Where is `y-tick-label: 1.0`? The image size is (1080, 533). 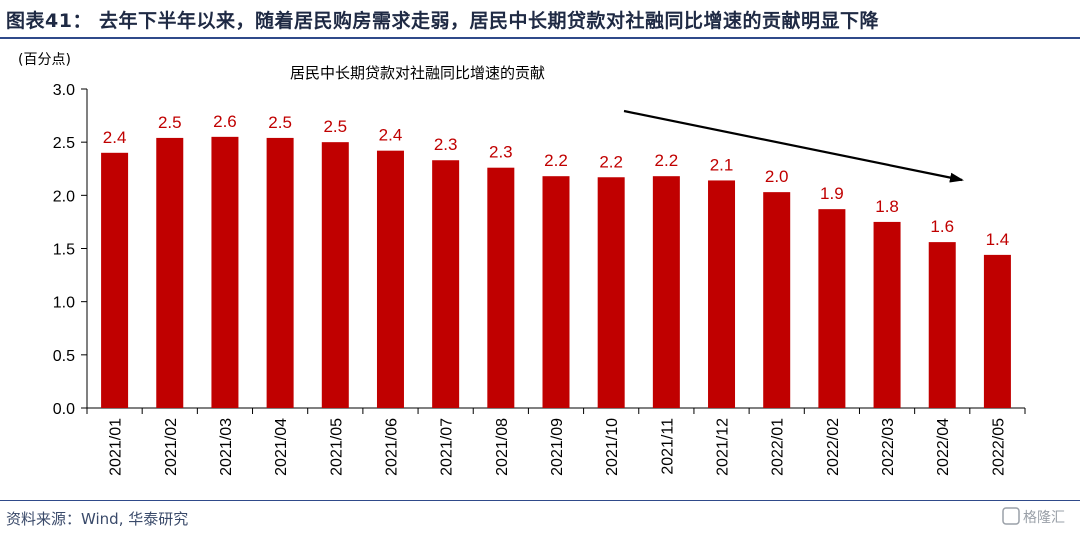 y-tick-label: 1.0 is located at coordinates (64, 303).